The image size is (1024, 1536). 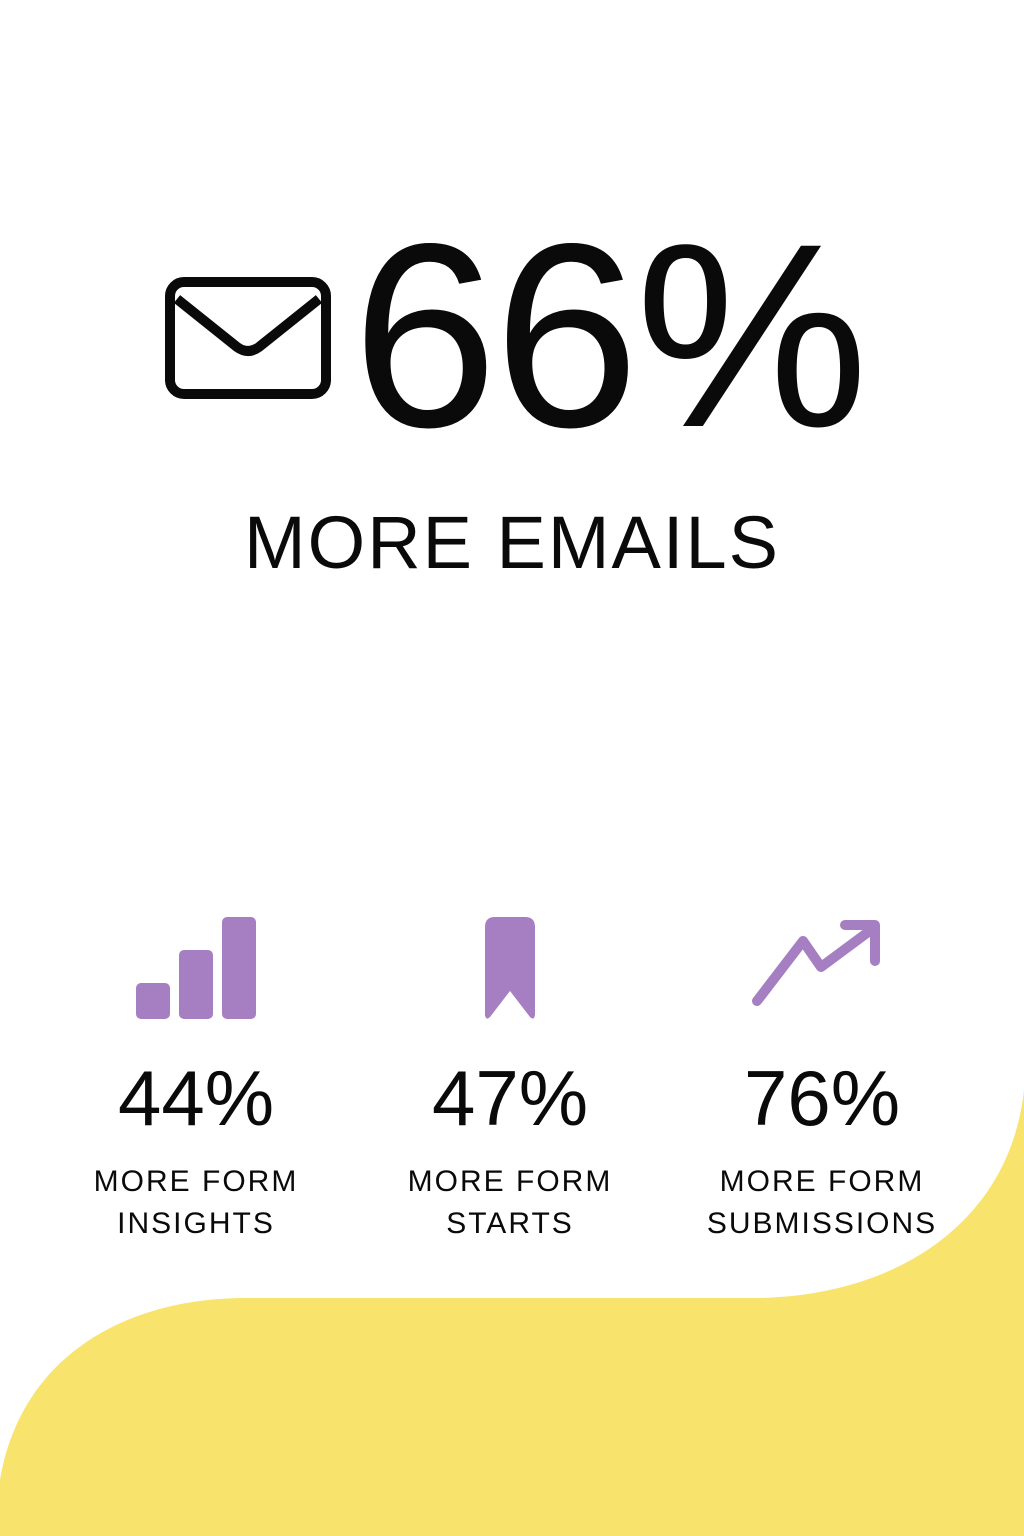 I want to click on hero-label: MORE EMAILS, so click(x=512, y=542).